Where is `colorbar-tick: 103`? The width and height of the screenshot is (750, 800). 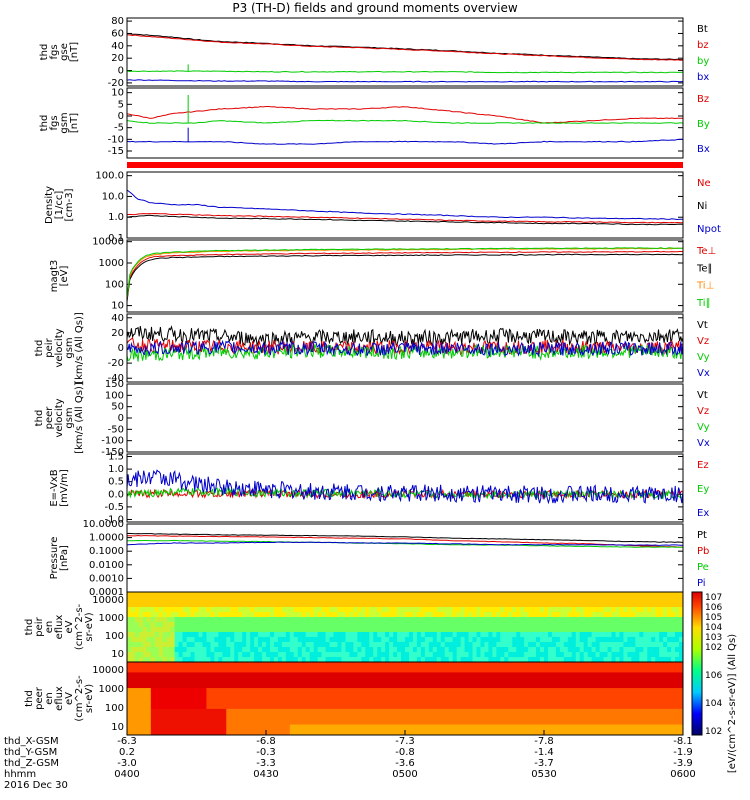 colorbar-tick: 103 is located at coordinates (713, 638).